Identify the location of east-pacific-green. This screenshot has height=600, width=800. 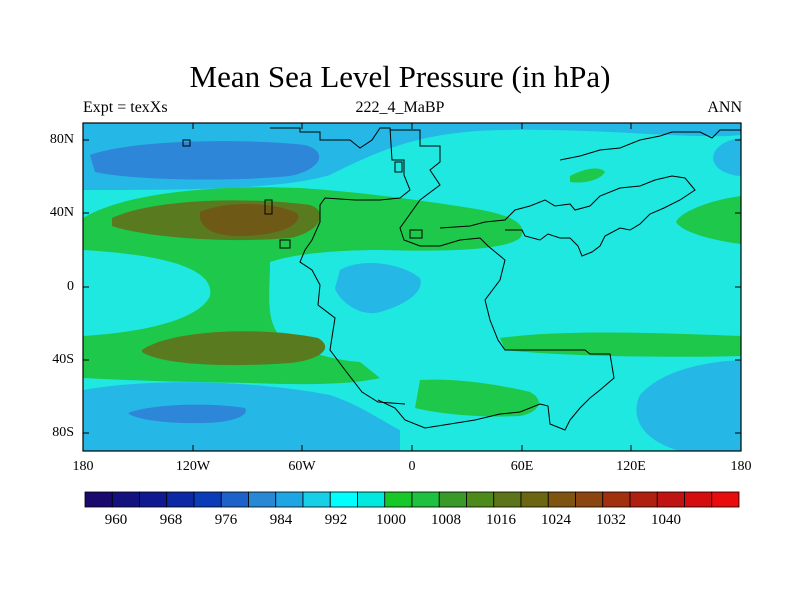
(708, 220).